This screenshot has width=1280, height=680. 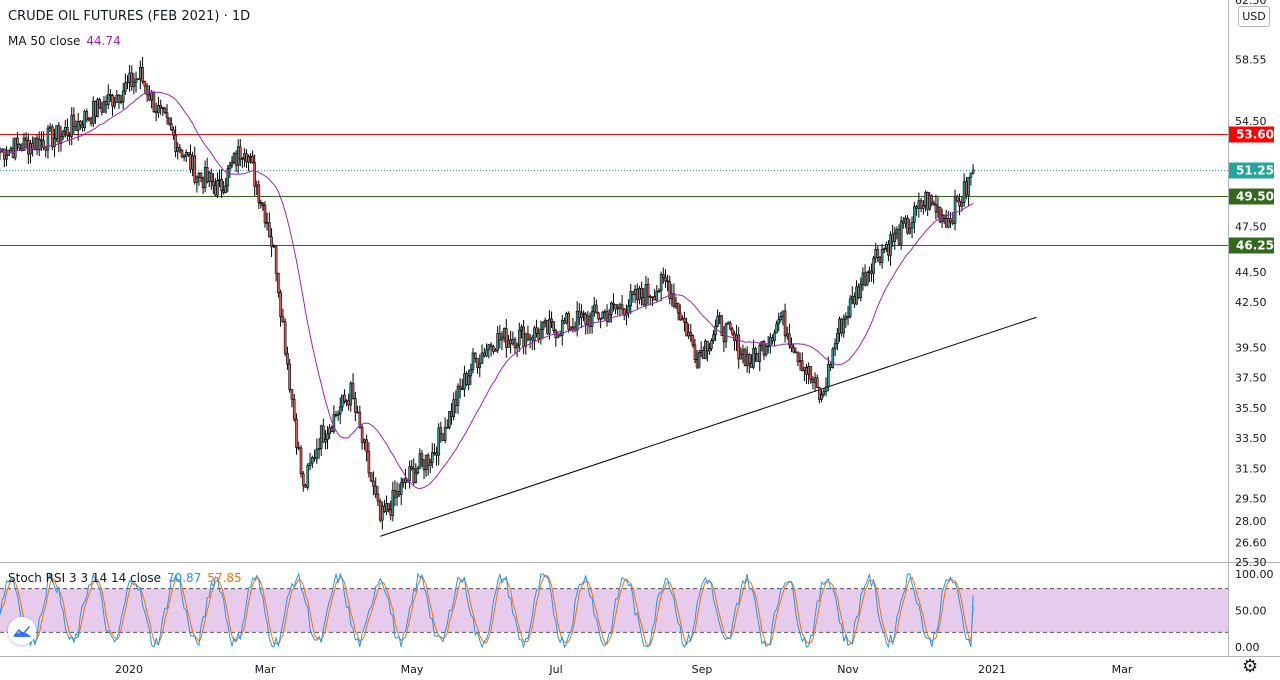 What do you see at coordinates (702, 669) in the screenshot?
I see `time-axis-label: Sep` at bounding box center [702, 669].